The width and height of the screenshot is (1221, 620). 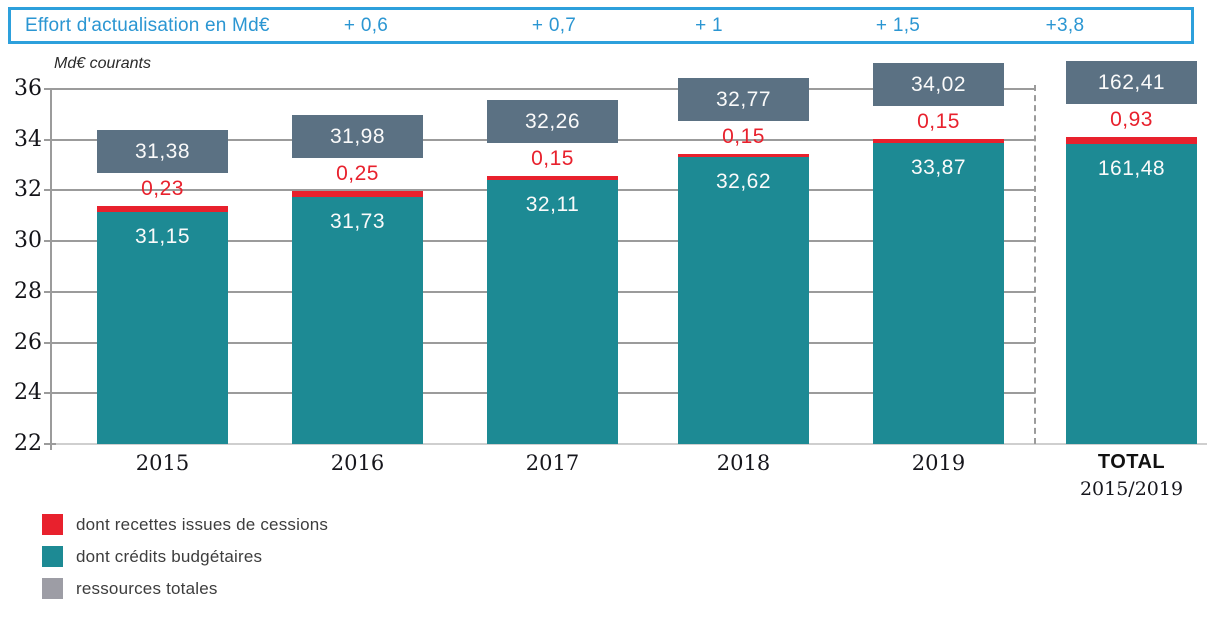 What do you see at coordinates (147, 25) in the screenshot?
I see `effort-banner-title: Effort d'actualisation en Md€` at bounding box center [147, 25].